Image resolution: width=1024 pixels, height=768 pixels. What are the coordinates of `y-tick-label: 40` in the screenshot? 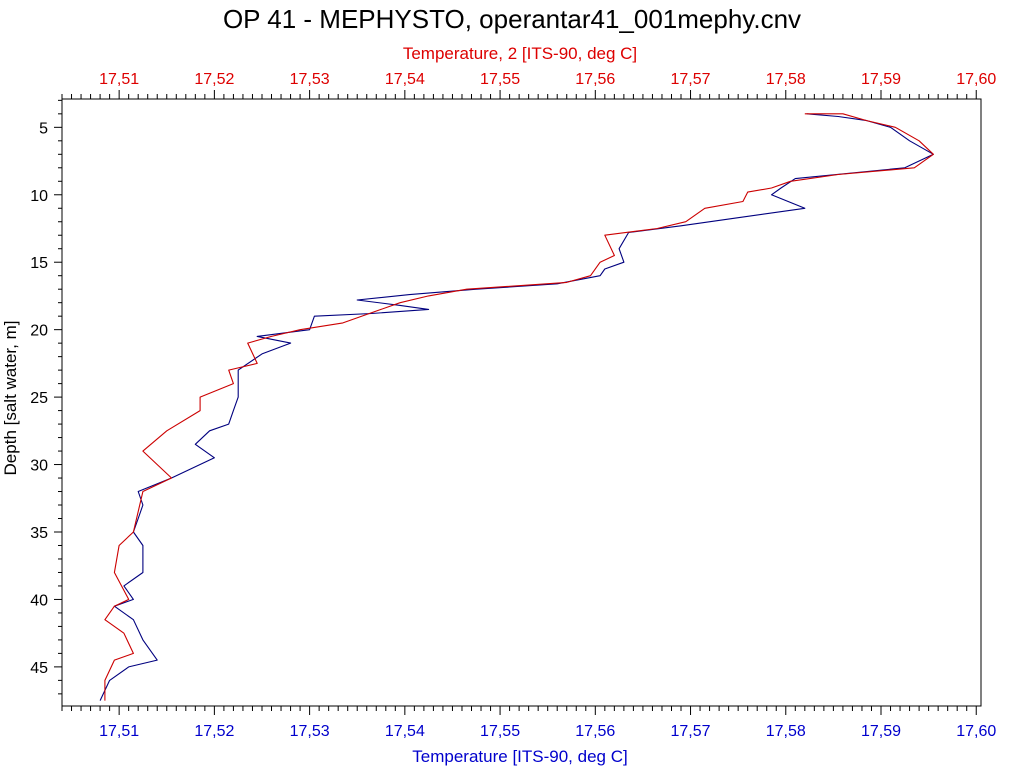 It's located at (39, 600).